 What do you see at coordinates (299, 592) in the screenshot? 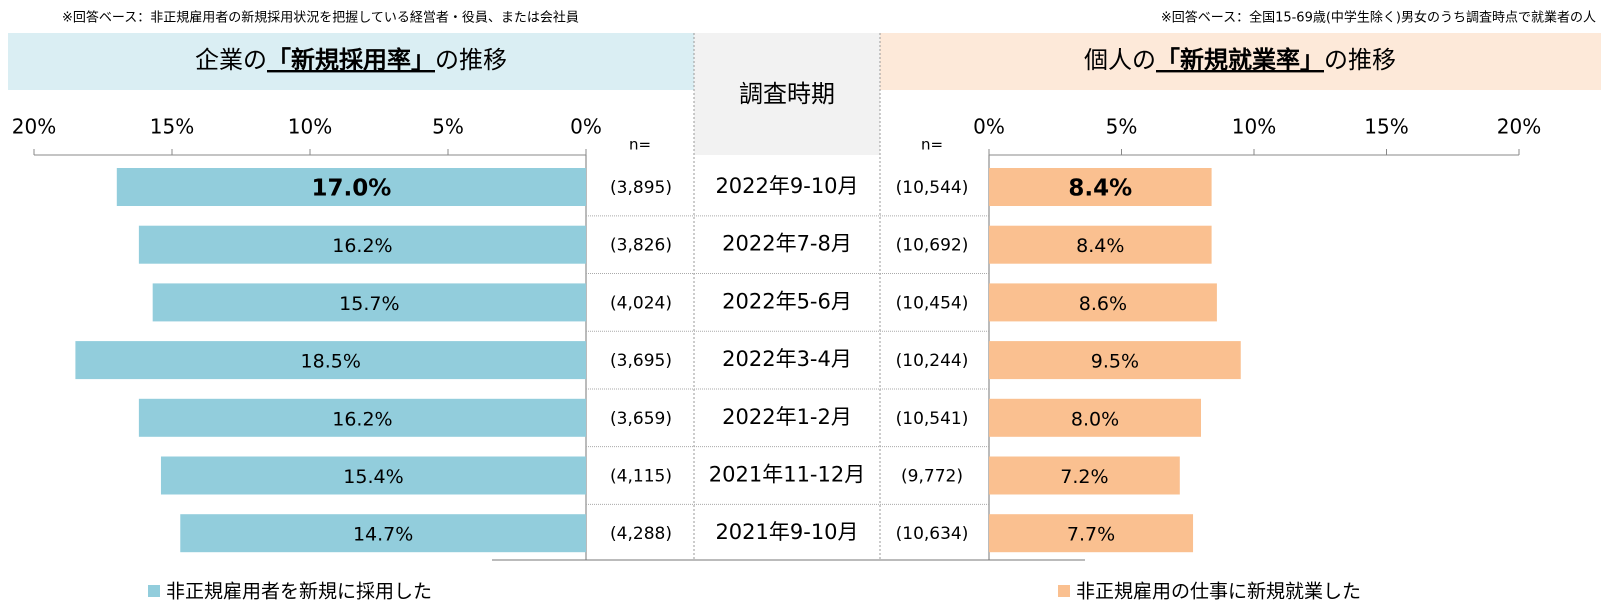
I see `legend-label: 非正規雇用者を新規に採用した` at bounding box center [299, 592].